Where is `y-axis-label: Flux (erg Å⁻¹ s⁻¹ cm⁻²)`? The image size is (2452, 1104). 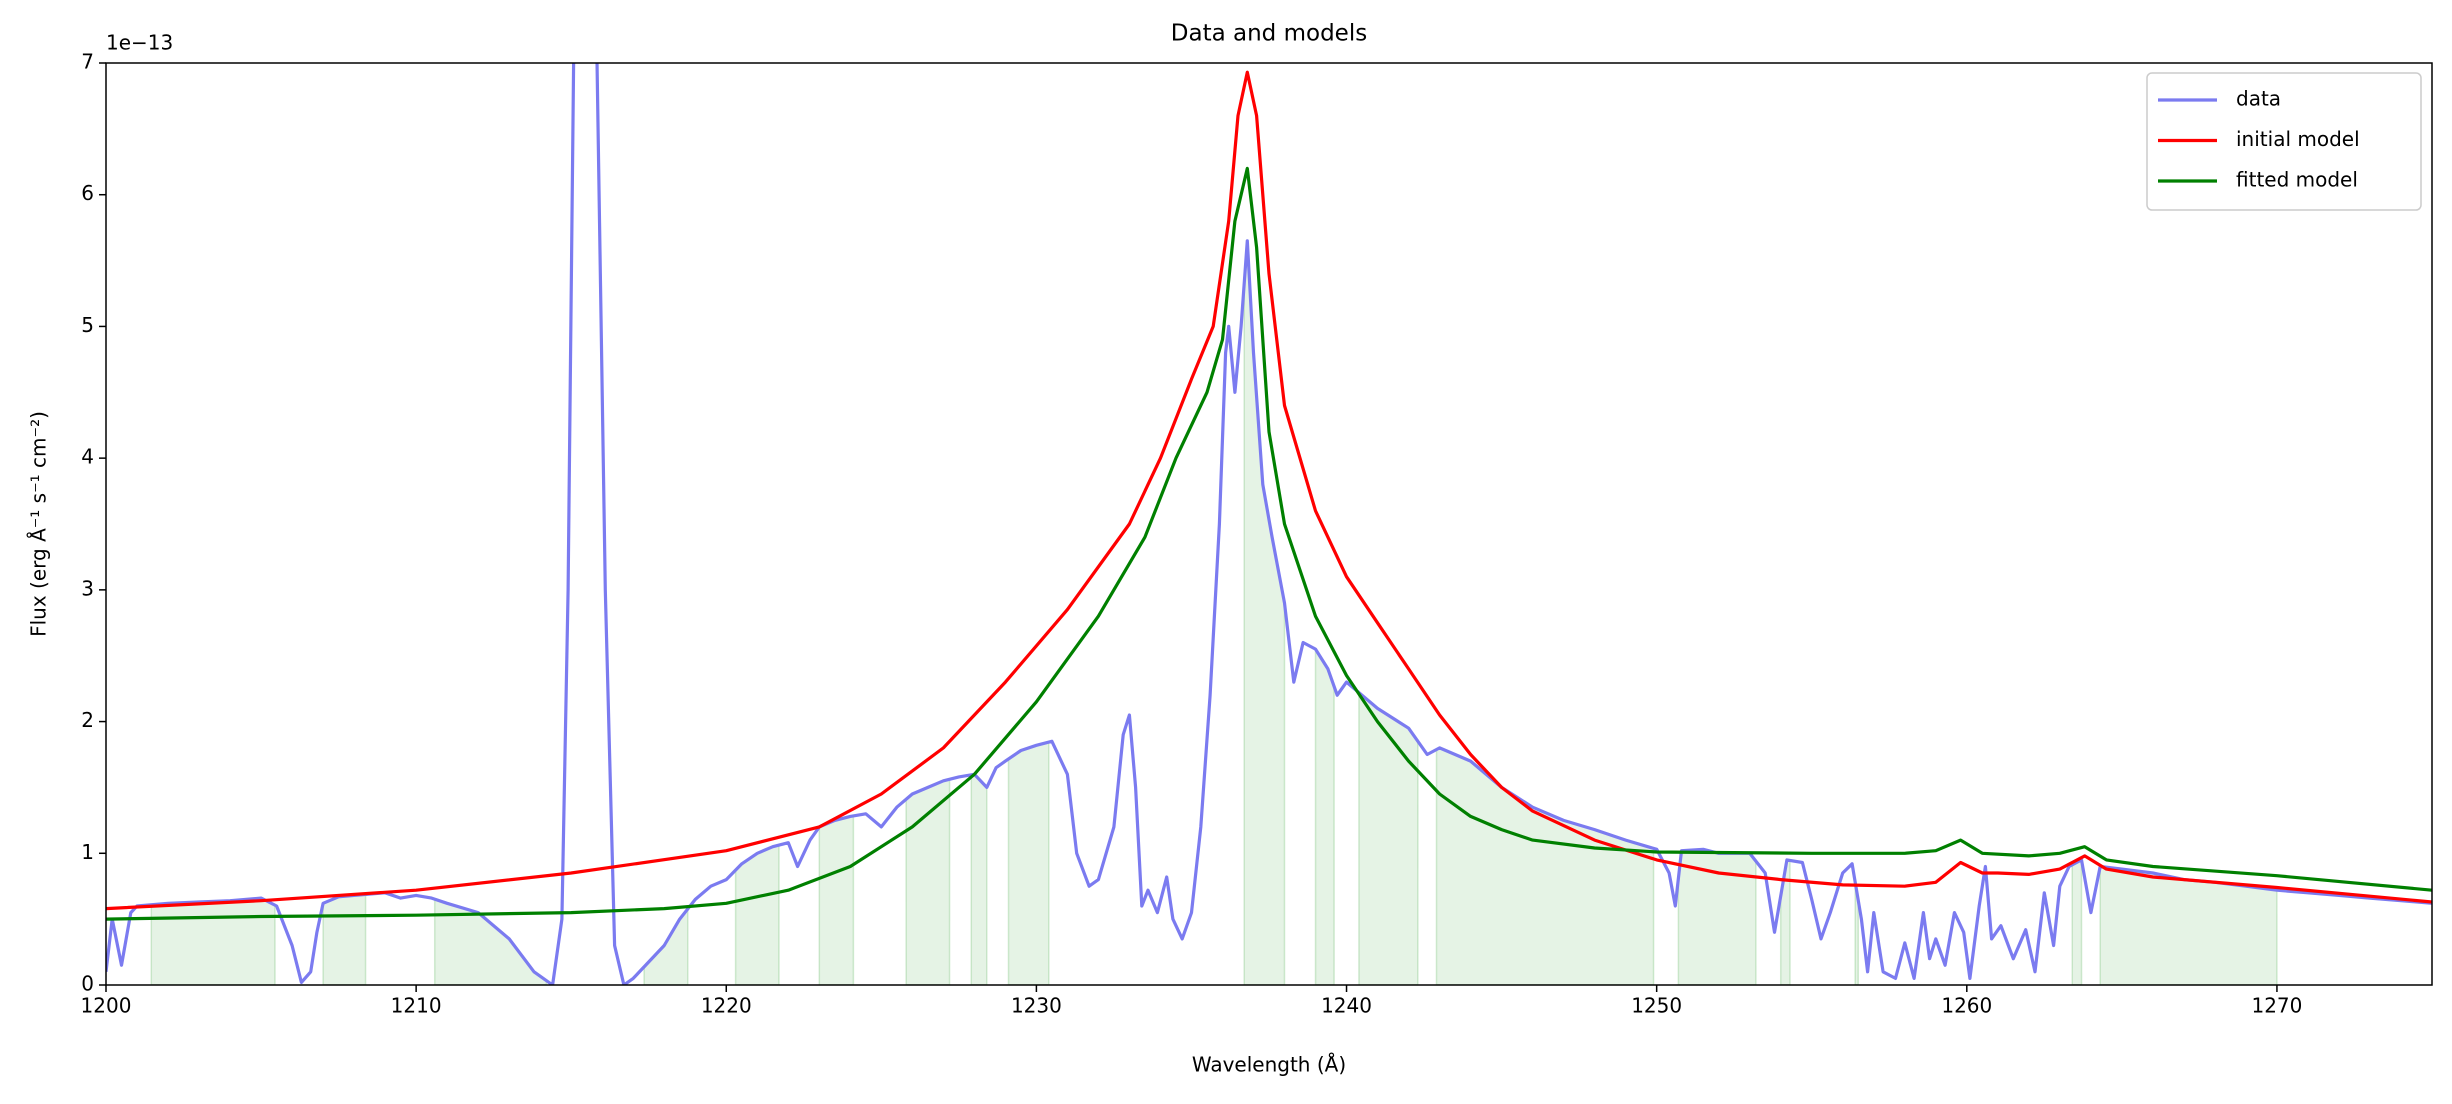 y-axis-label: Flux (erg Å⁻¹ s⁻¹ cm⁻²) is located at coordinates (39, 524).